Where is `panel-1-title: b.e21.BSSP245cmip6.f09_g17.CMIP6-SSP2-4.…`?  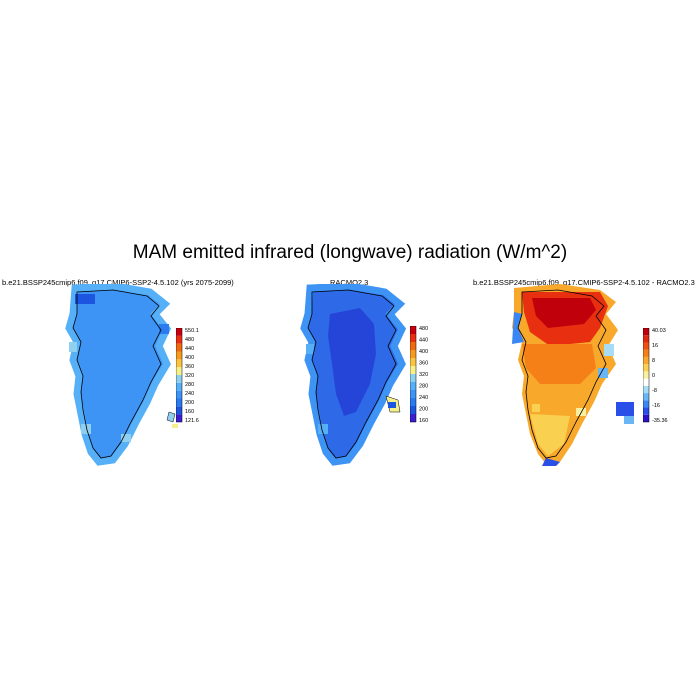 panel-1-title: b.e21.BSSP245cmip6.f09_g17.CMIP6-SSP2-4.… is located at coordinates (118, 282).